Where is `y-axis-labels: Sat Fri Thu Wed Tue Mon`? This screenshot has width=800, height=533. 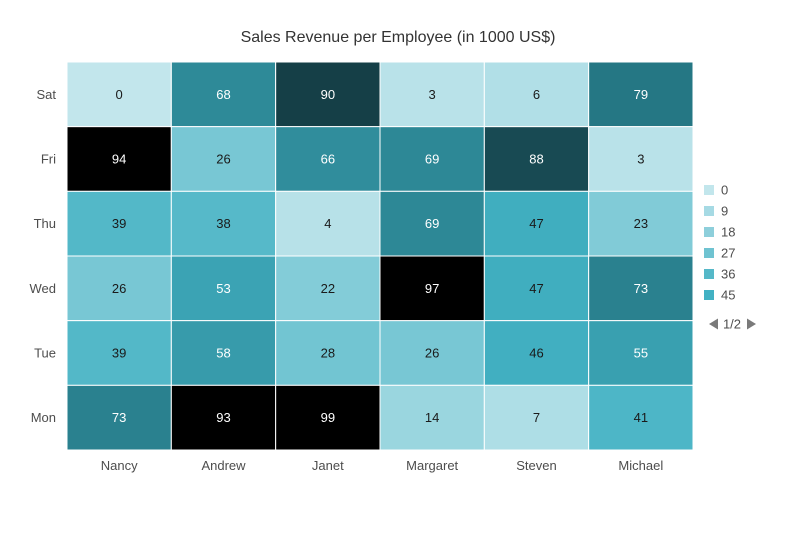 y-axis-labels: Sat Fri Thu Wed Tue Mon is located at coordinates (43, 256).